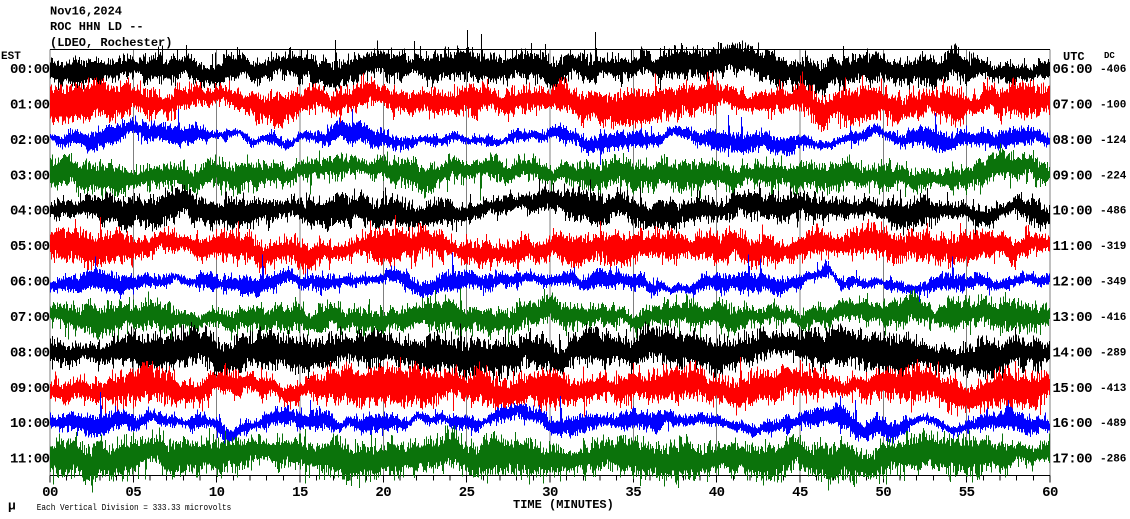 The width and height of the screenshot is (1130, 519). What do you see at coordinates (30, 70) in the screenshot?
I see `svg-text: 00:00` at bounding box center [30, 70].